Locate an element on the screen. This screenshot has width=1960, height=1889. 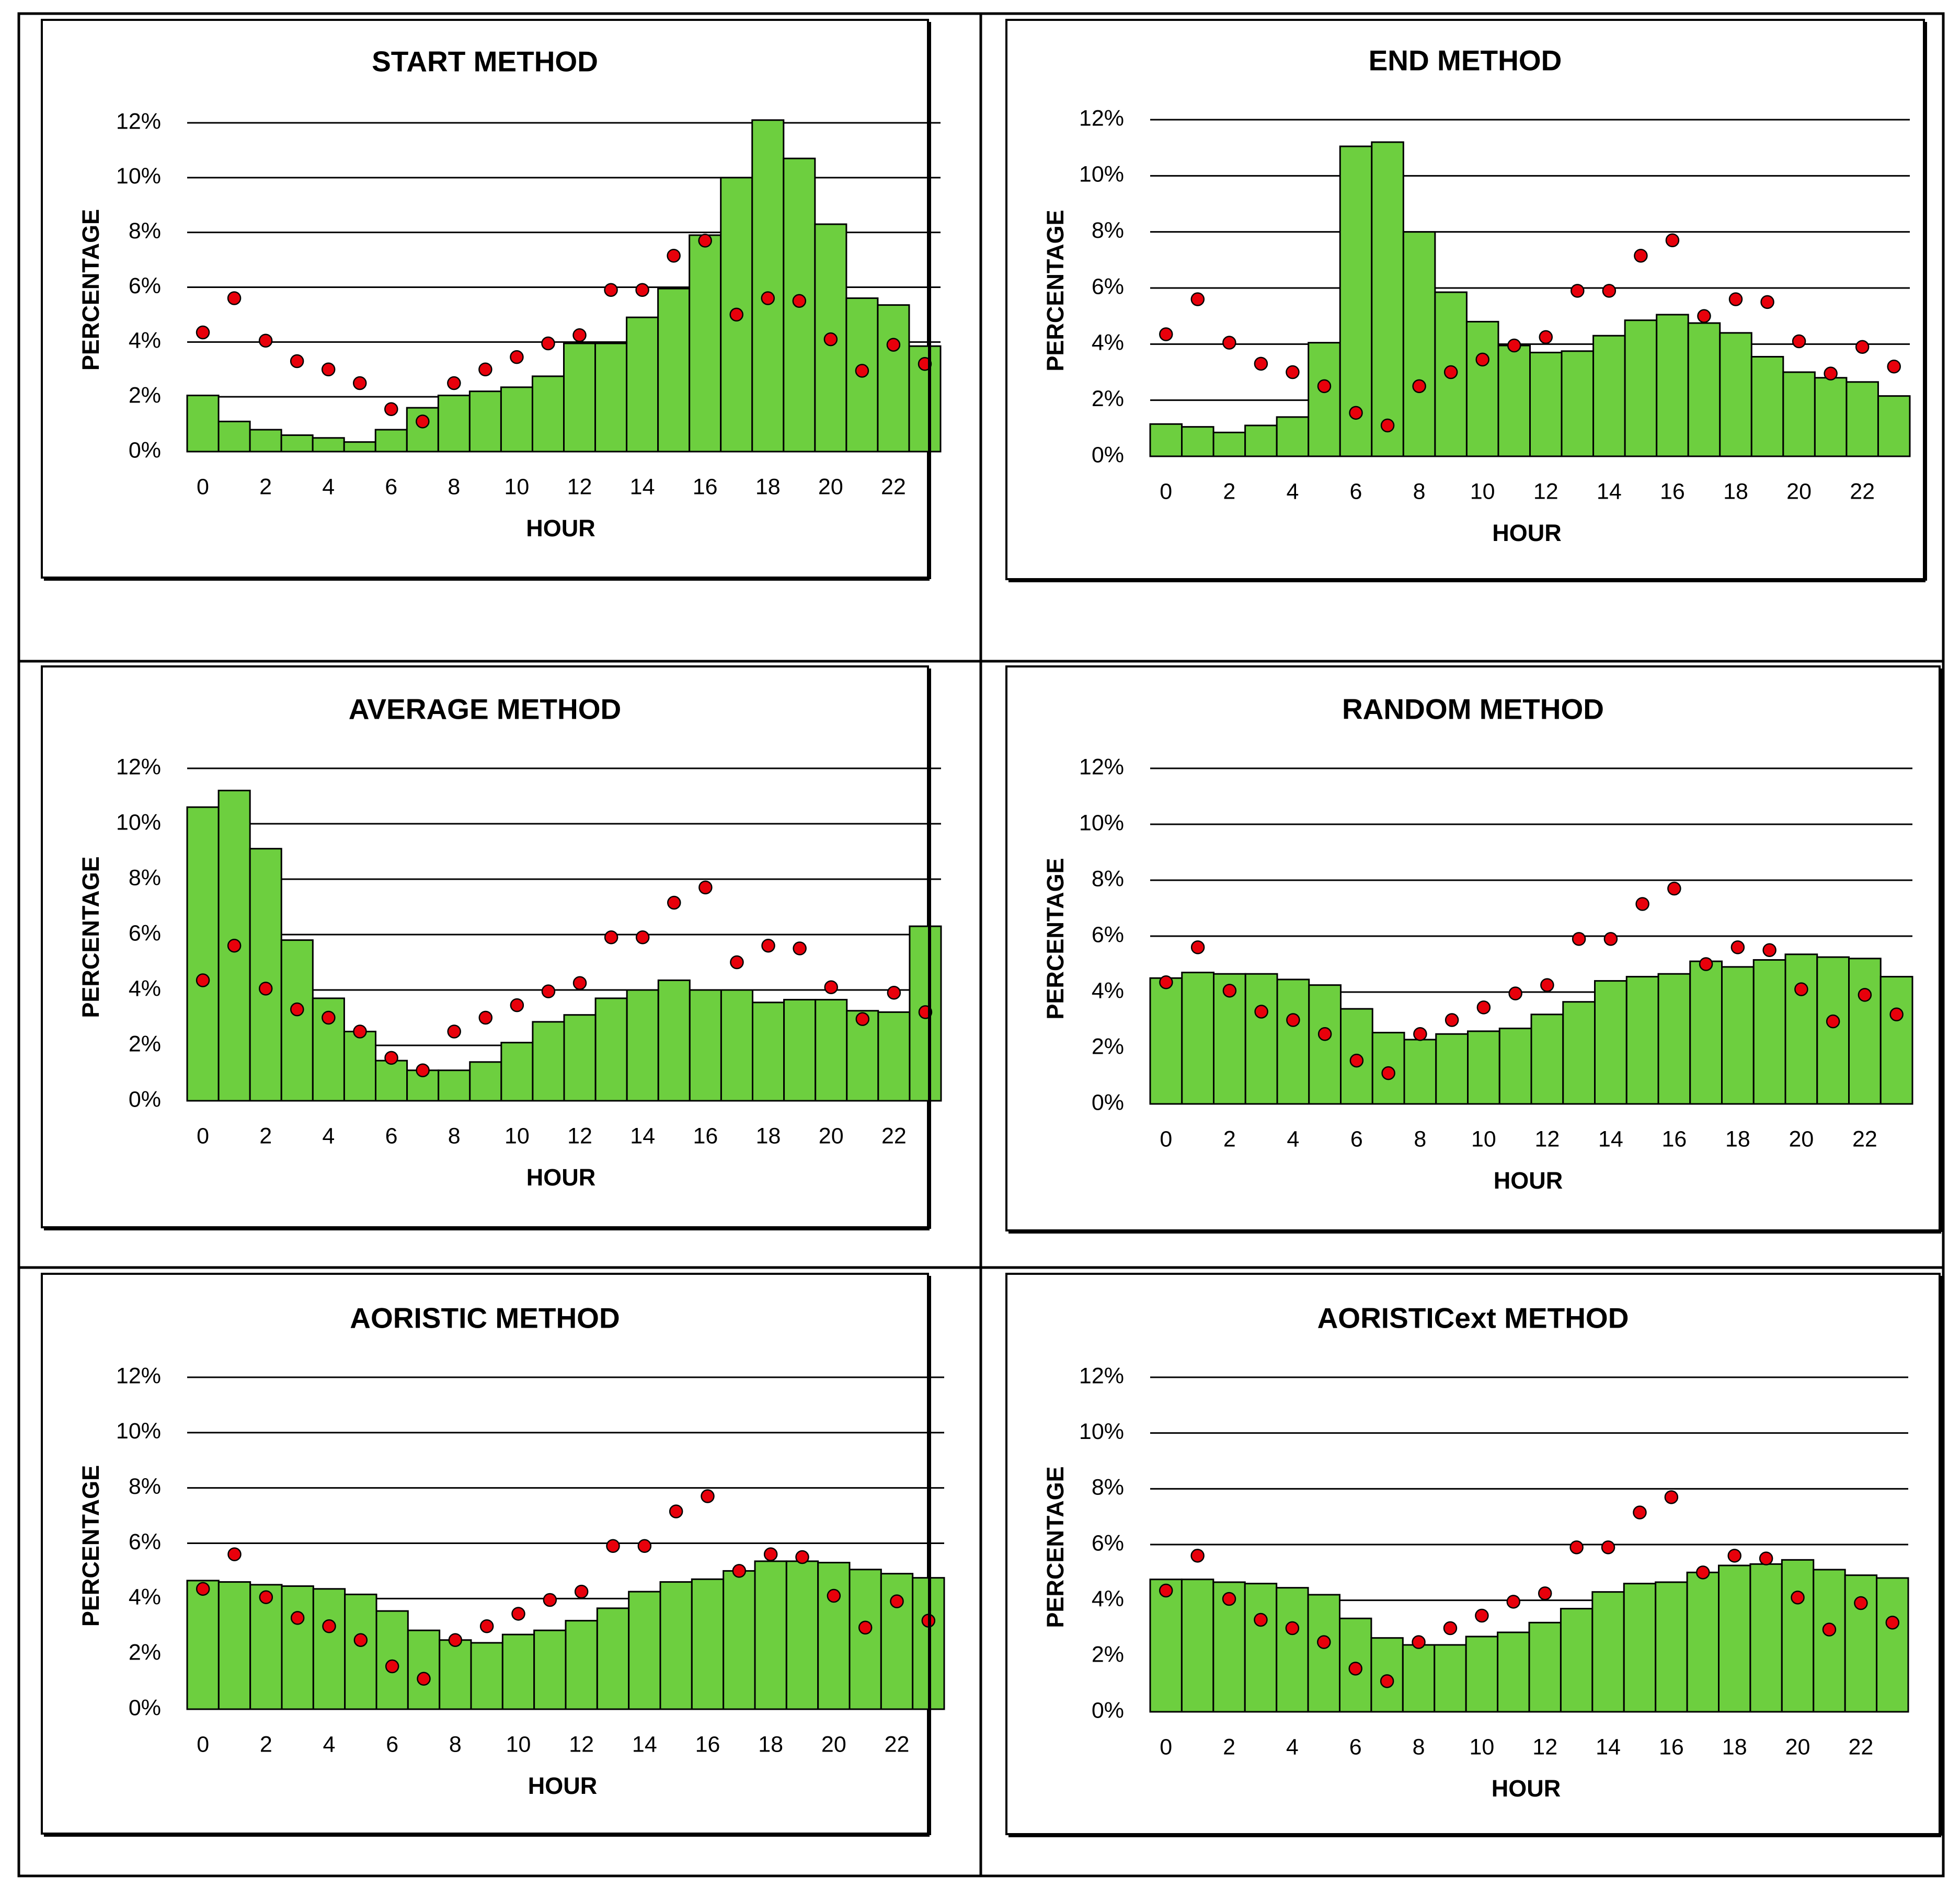
x-tick-label: 22 is located at coordinates (1864, 1138).